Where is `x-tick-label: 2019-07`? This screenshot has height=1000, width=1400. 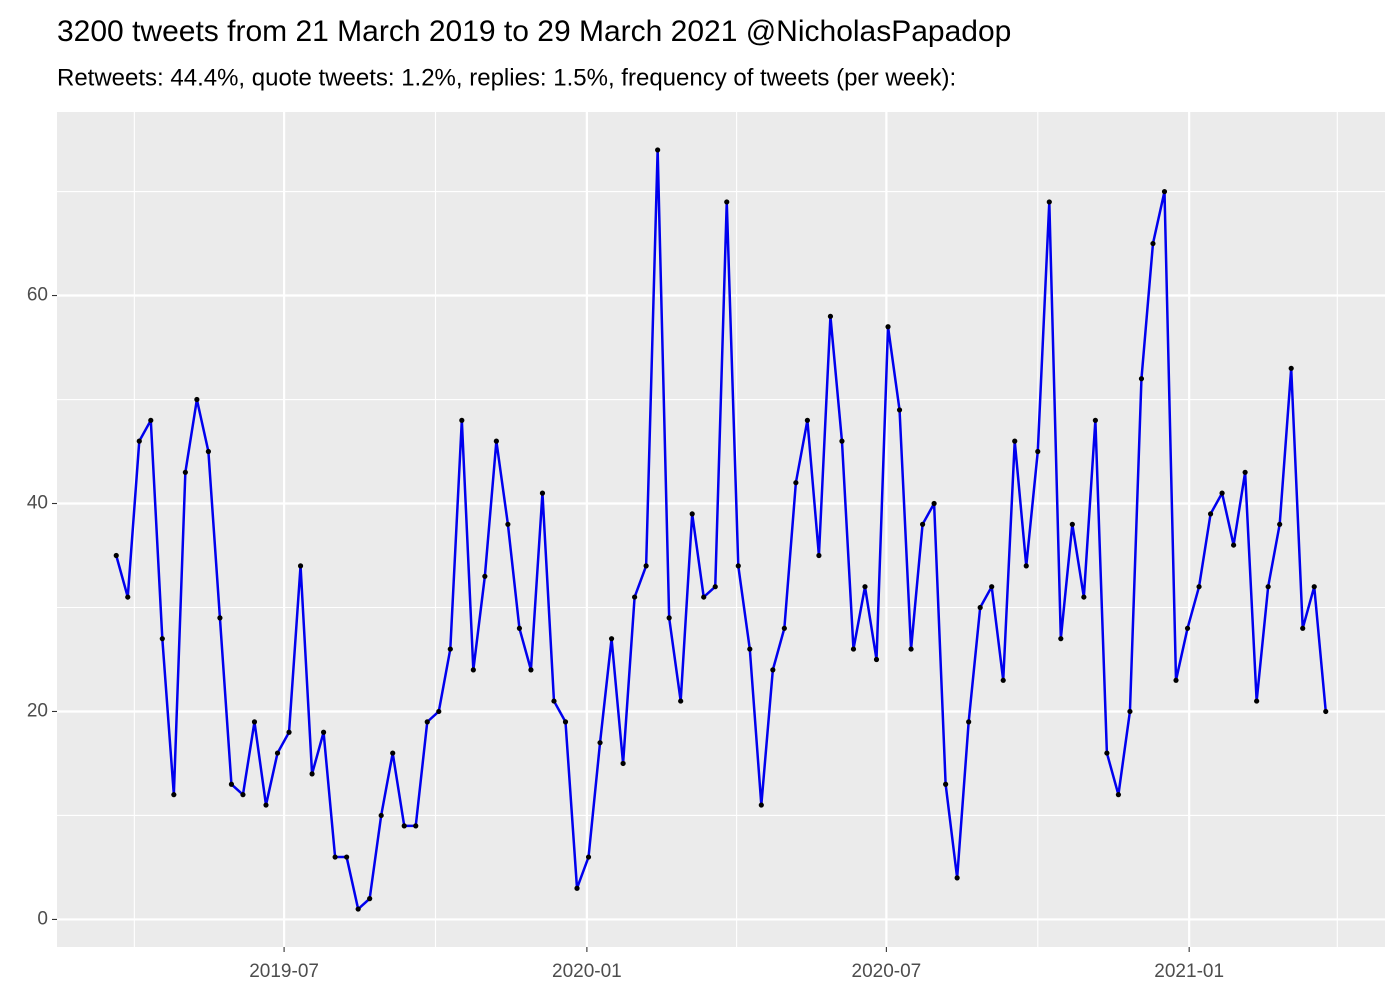 x-tick-label: 2019-07 is located at coordinates (284, 971).